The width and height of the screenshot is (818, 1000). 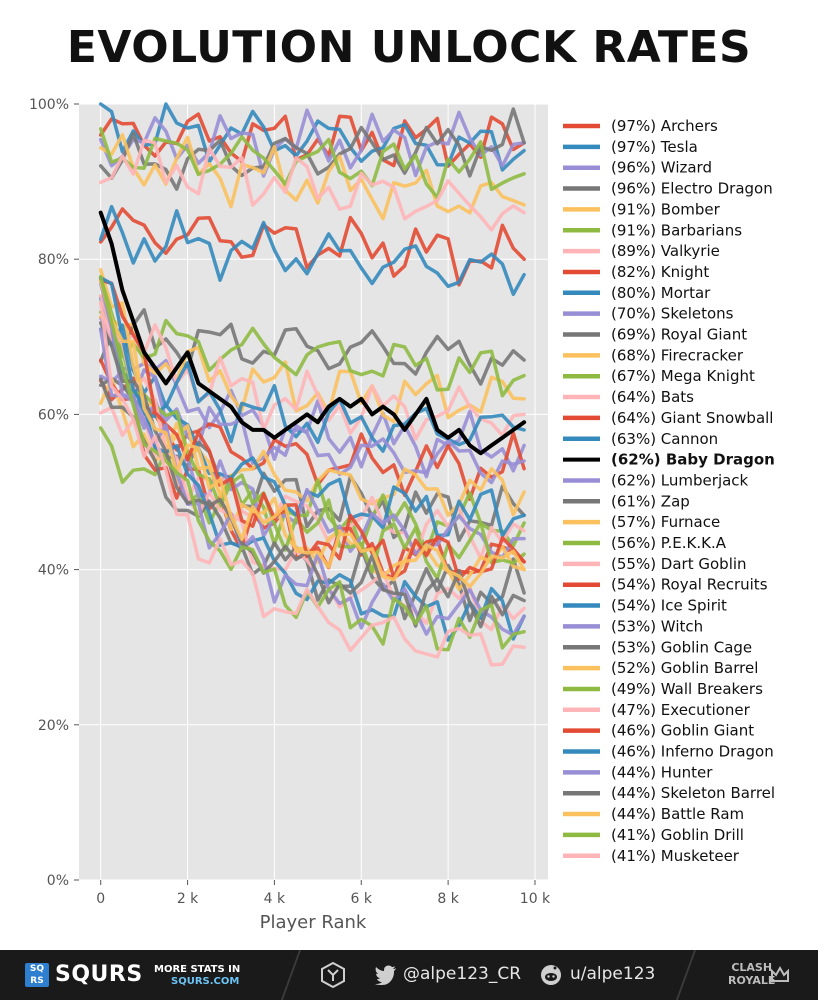 What do you see at coordinates (462, 974) in the screenshot?
I see `twitter-handle: @alpe123_CR` at bounding box center [462, 974].